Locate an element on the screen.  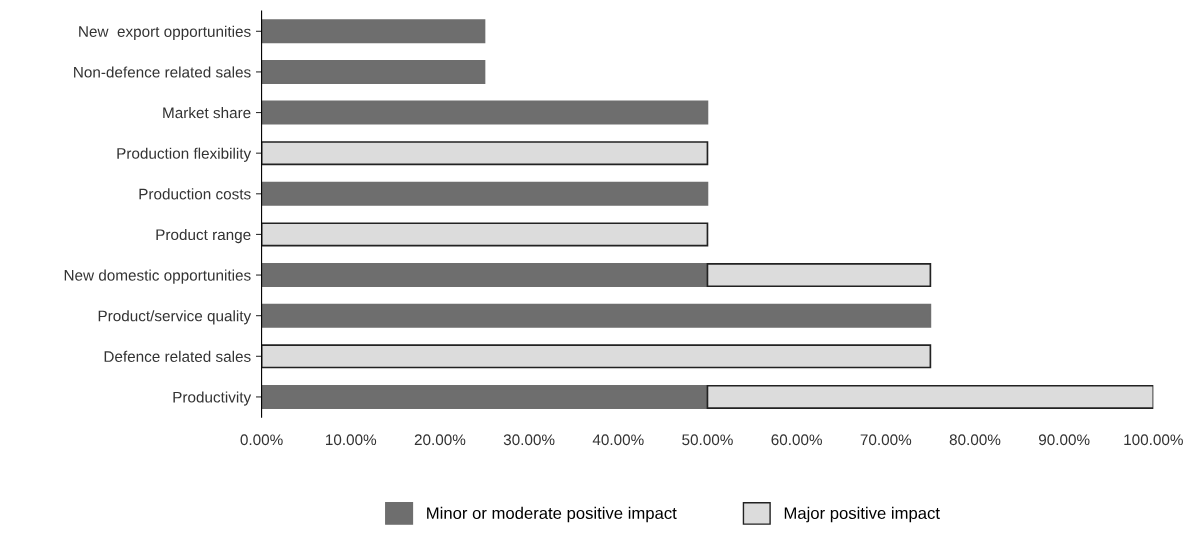
x-tick-label: 100.00% is located at coordinates (1153, 440).